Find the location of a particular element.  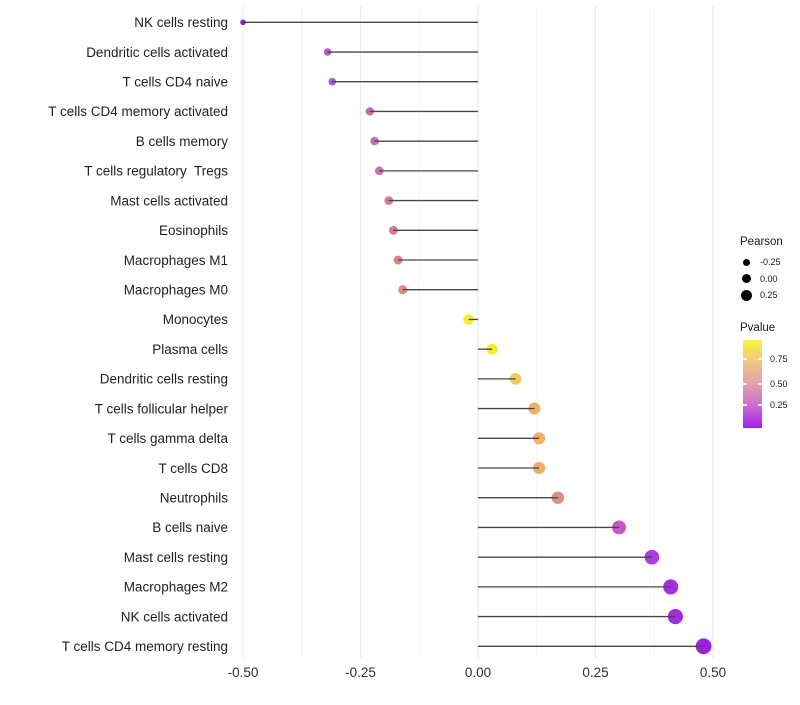

x-axis-tick-label: 0.50 is located at coordinates (713, 672).